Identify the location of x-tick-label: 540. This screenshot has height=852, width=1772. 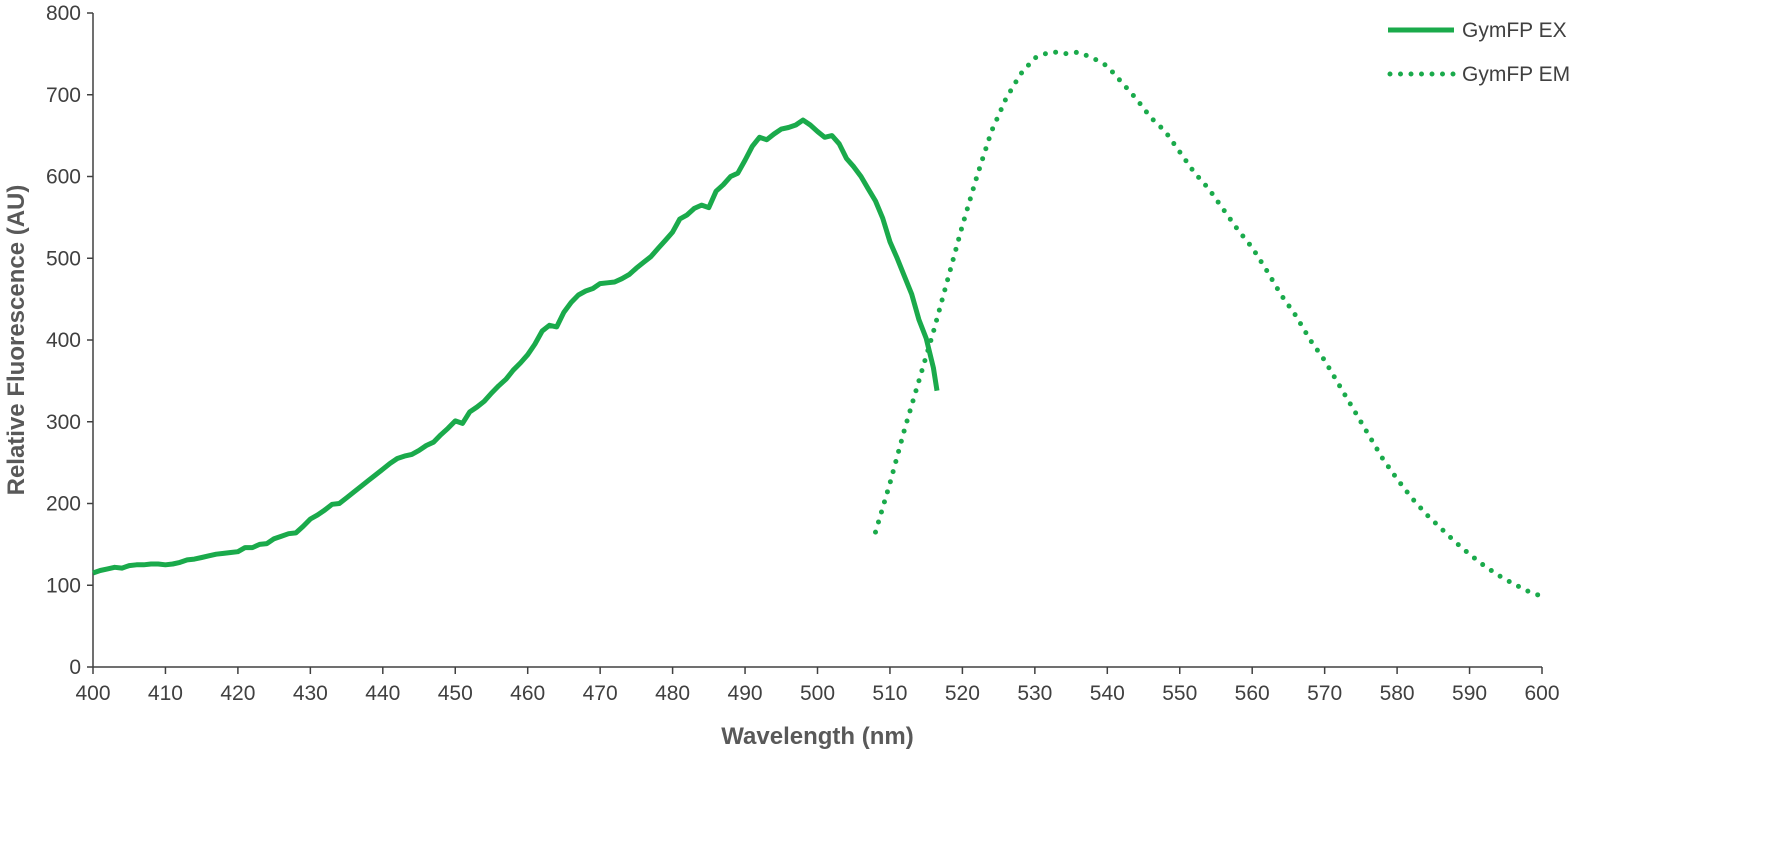
(1107, 693).